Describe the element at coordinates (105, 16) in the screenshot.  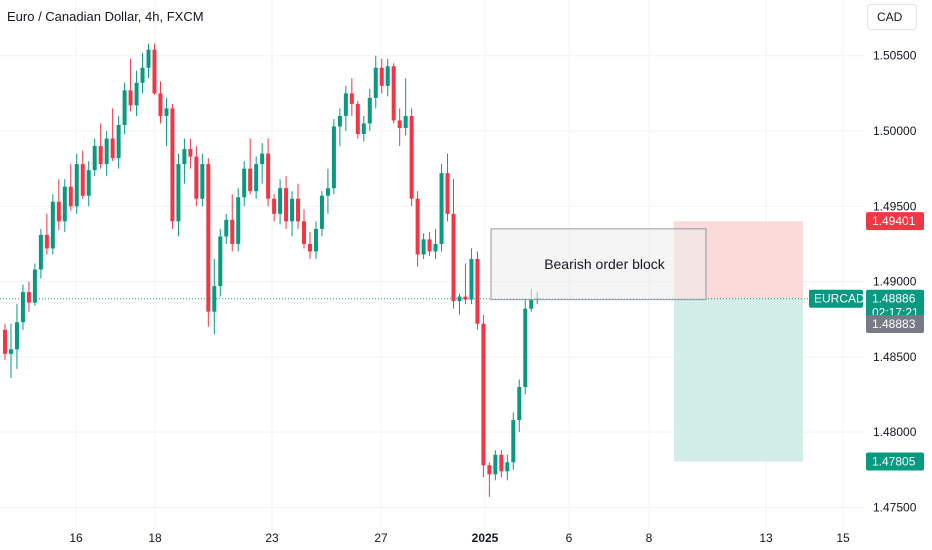
I see `chart-title: Euro / Canadian Dollar, 4h, FXCM` at that location.